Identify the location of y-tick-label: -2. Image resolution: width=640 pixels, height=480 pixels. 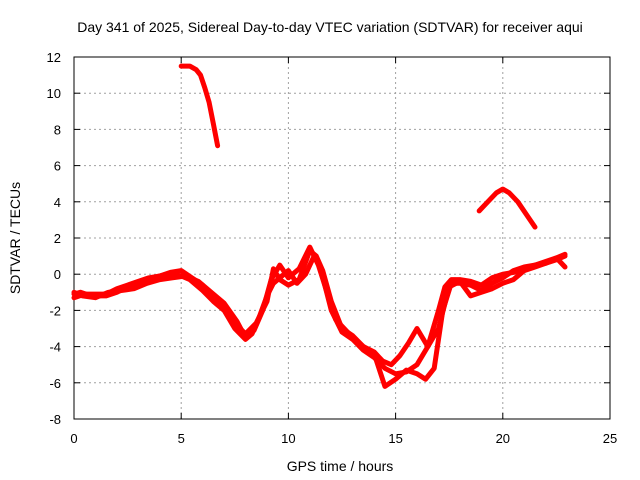
(55, 310).